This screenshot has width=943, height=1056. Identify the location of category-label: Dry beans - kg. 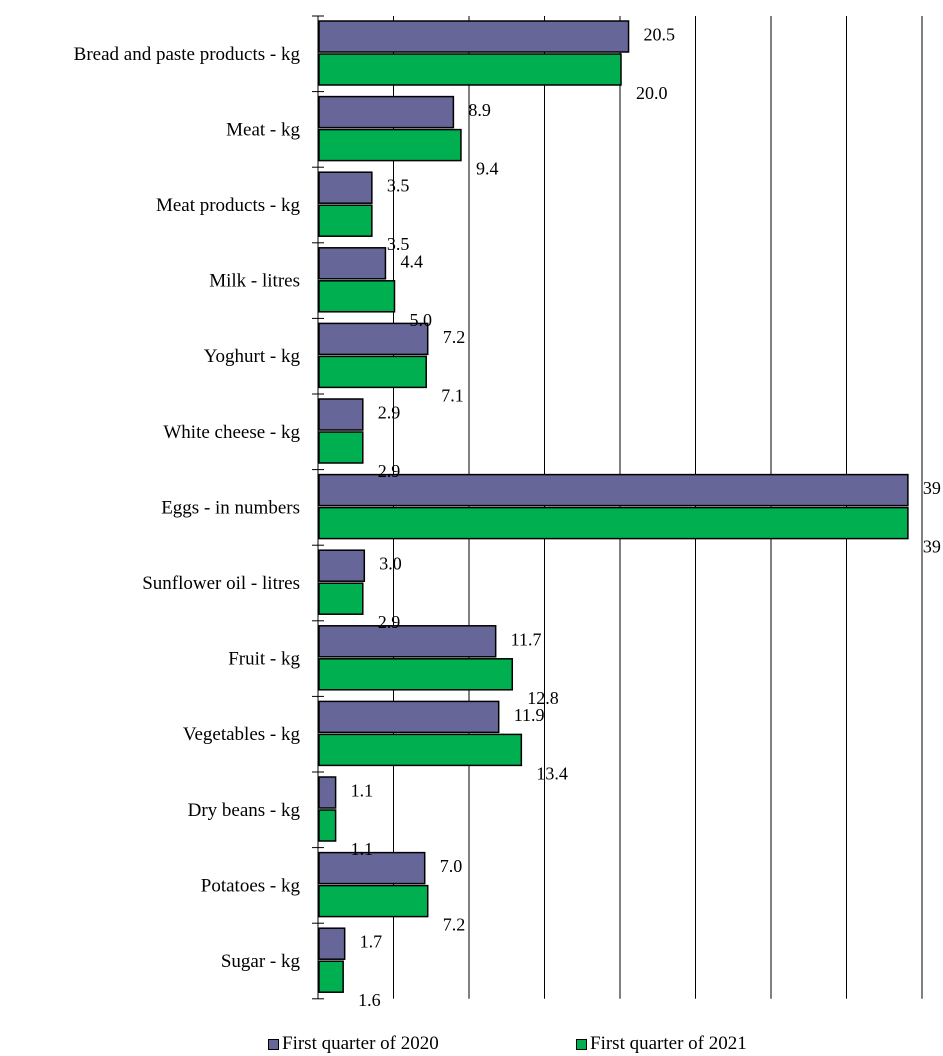
(244, 810).